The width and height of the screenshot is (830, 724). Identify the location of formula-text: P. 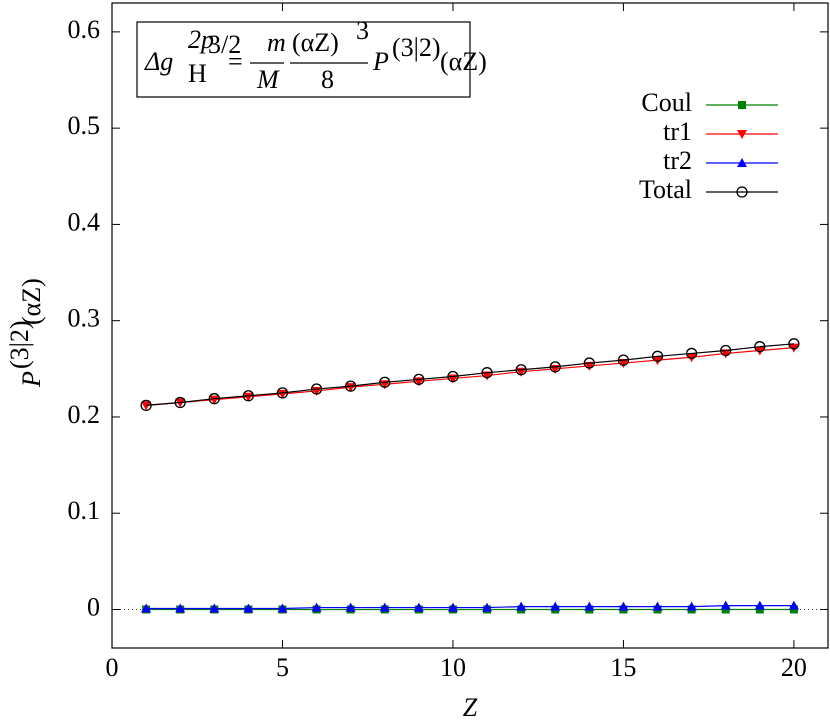
(380, 61).